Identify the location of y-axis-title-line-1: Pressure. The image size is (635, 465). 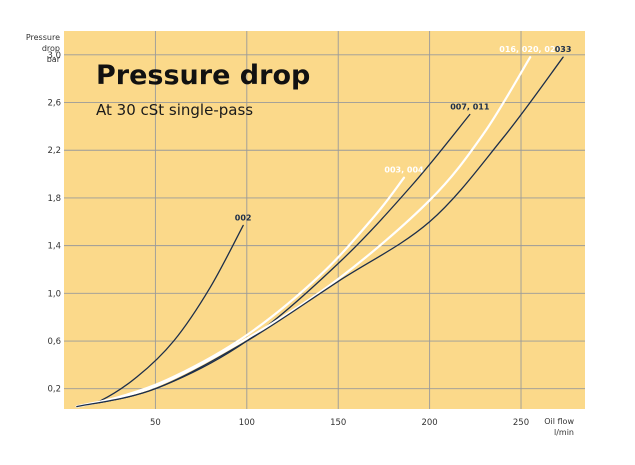
(43, 37).